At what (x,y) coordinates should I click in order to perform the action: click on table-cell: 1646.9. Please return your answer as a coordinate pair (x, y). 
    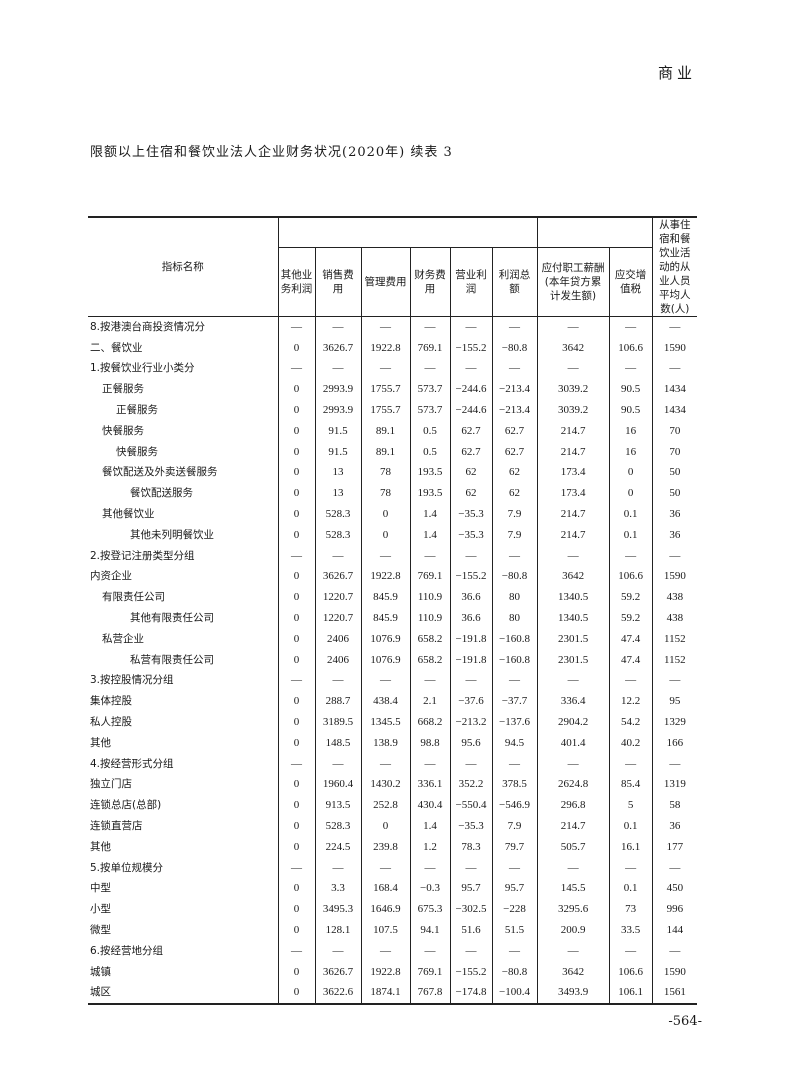
    Looking at the image, I should click on (385, 910).